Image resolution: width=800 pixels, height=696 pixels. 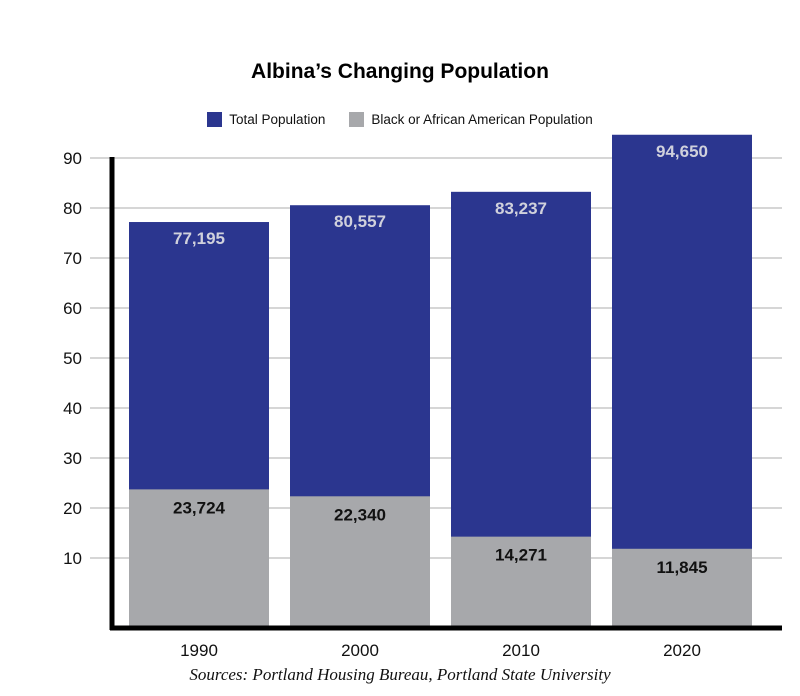 I want to click on y-tick-label-80: 80, so click(x=72, y=208).